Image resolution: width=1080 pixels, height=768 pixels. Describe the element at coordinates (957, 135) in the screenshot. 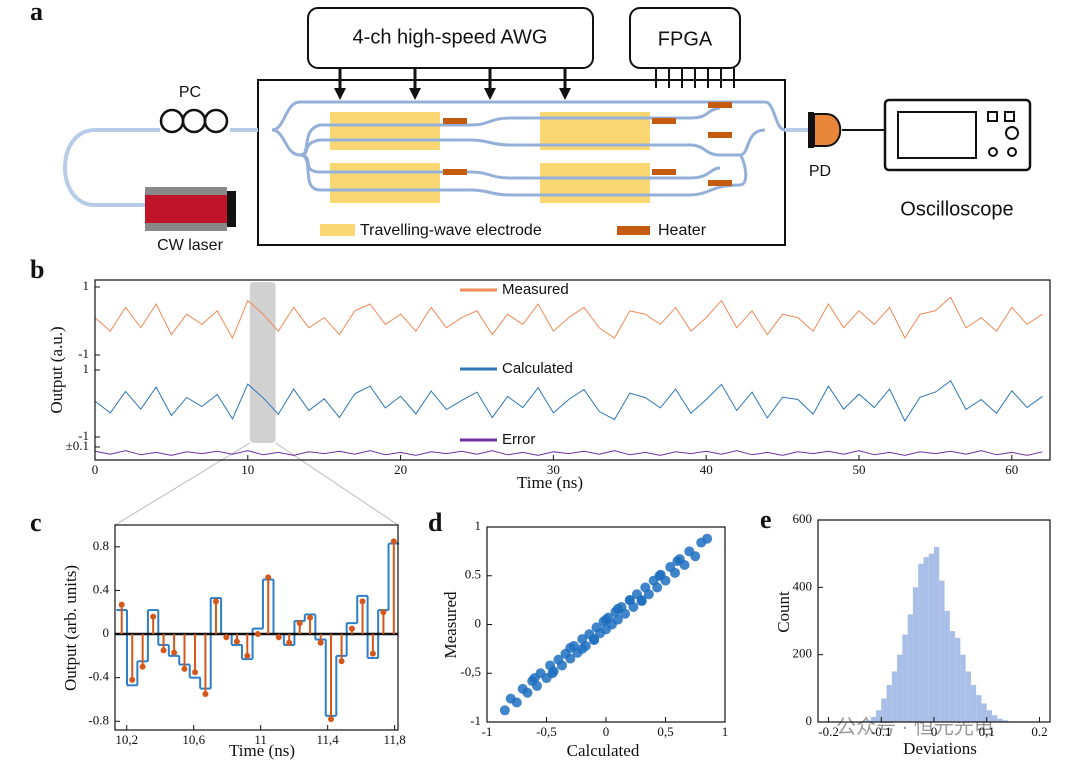

I see `oscilloscope` at that location.